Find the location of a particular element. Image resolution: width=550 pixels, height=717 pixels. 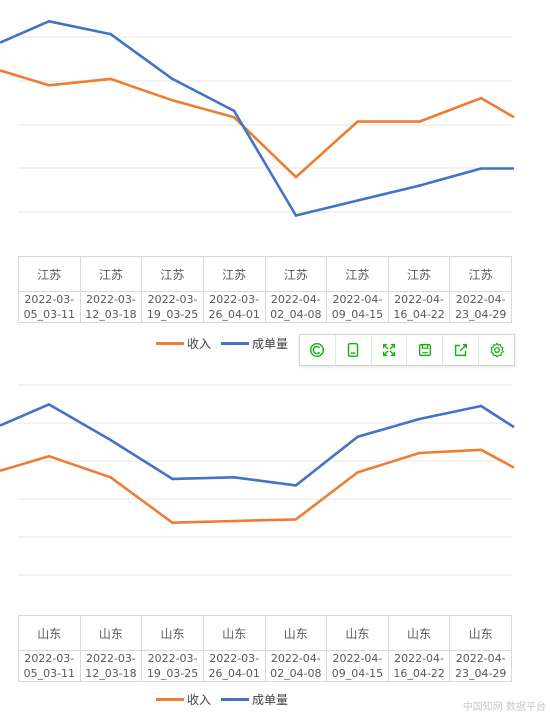

reset-button is located at coordinates (318, 350).